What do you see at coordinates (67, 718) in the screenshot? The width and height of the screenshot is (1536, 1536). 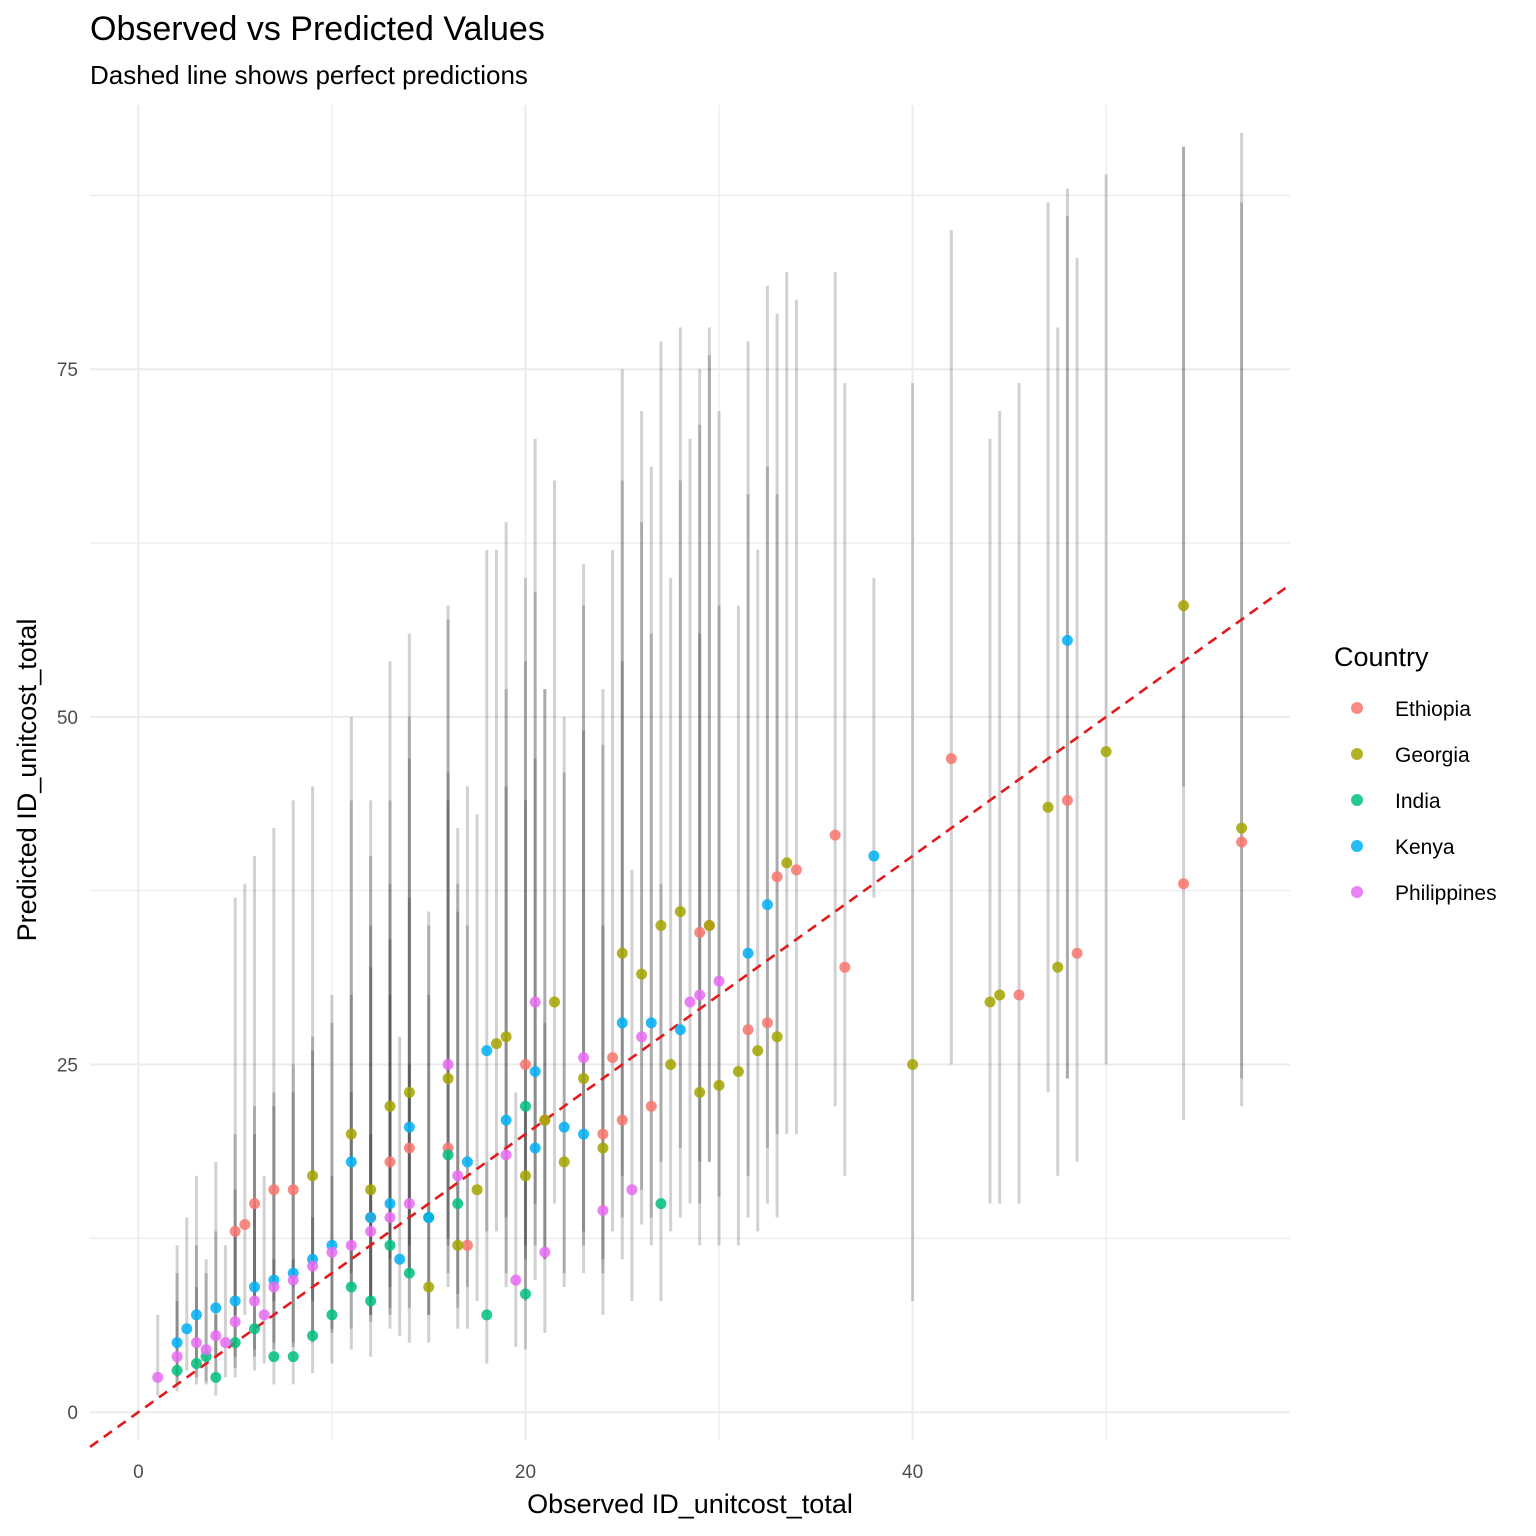 I see `y-tick-label: 50` at bounding box center [67, 718].